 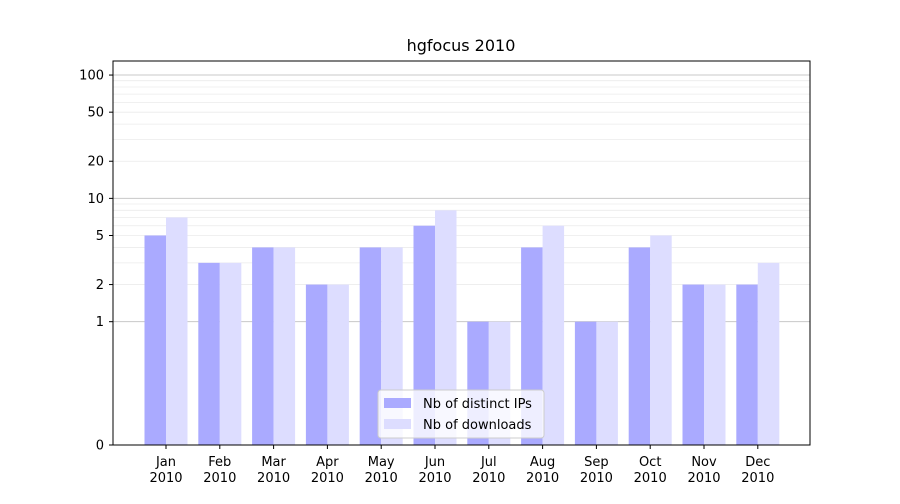 I want to click on x-tick-label-month: Feb, so click(x=219, y=462).